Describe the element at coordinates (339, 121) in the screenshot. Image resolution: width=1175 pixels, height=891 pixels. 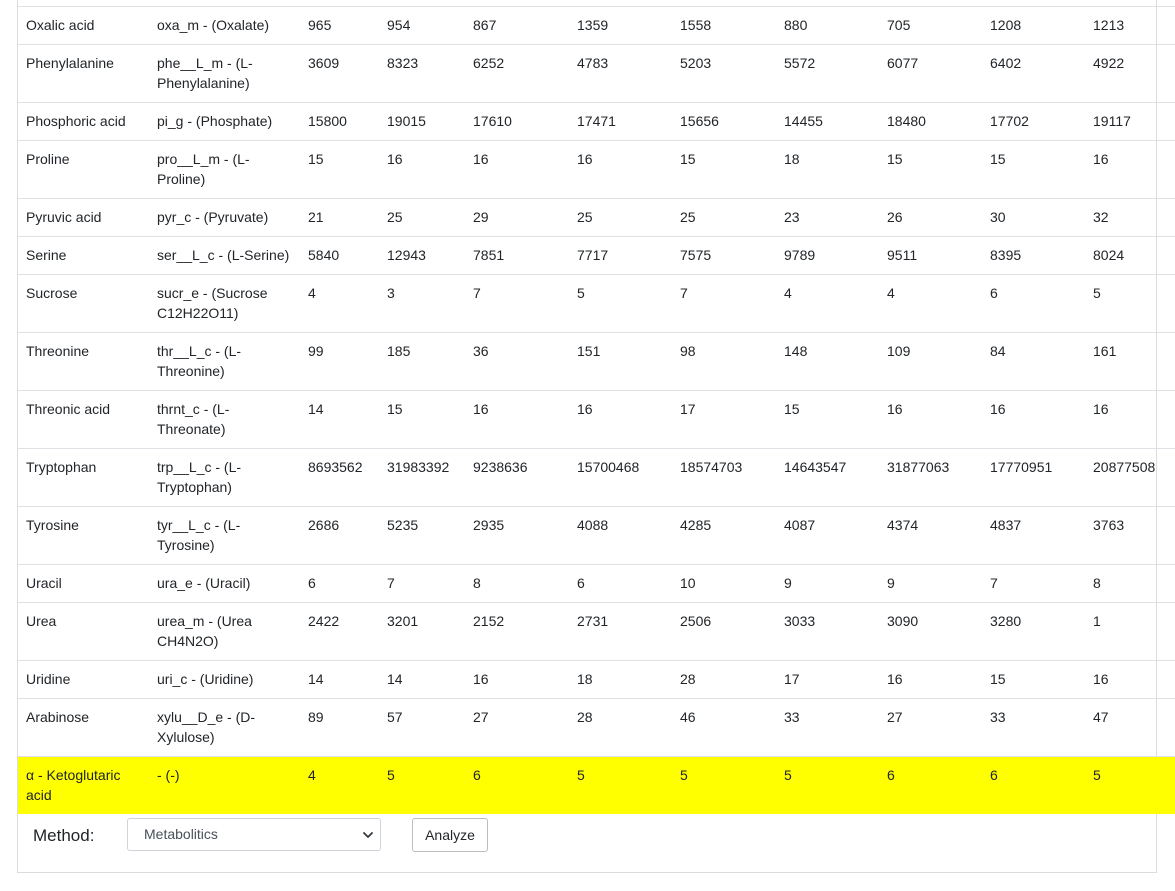
I see `value-cell: 15800` at that location.